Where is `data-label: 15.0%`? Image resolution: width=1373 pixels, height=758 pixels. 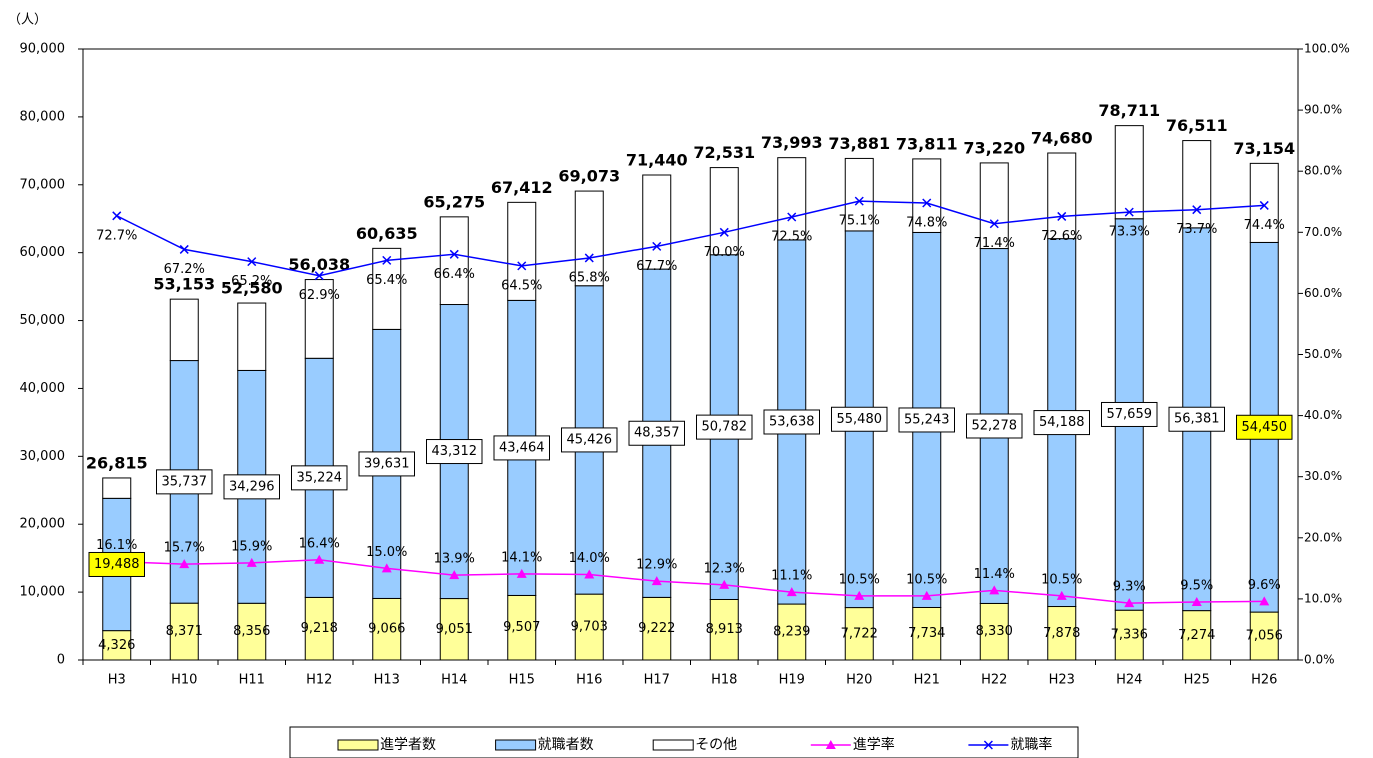
data-label: 15.0% is located at coordinates (386, 552).